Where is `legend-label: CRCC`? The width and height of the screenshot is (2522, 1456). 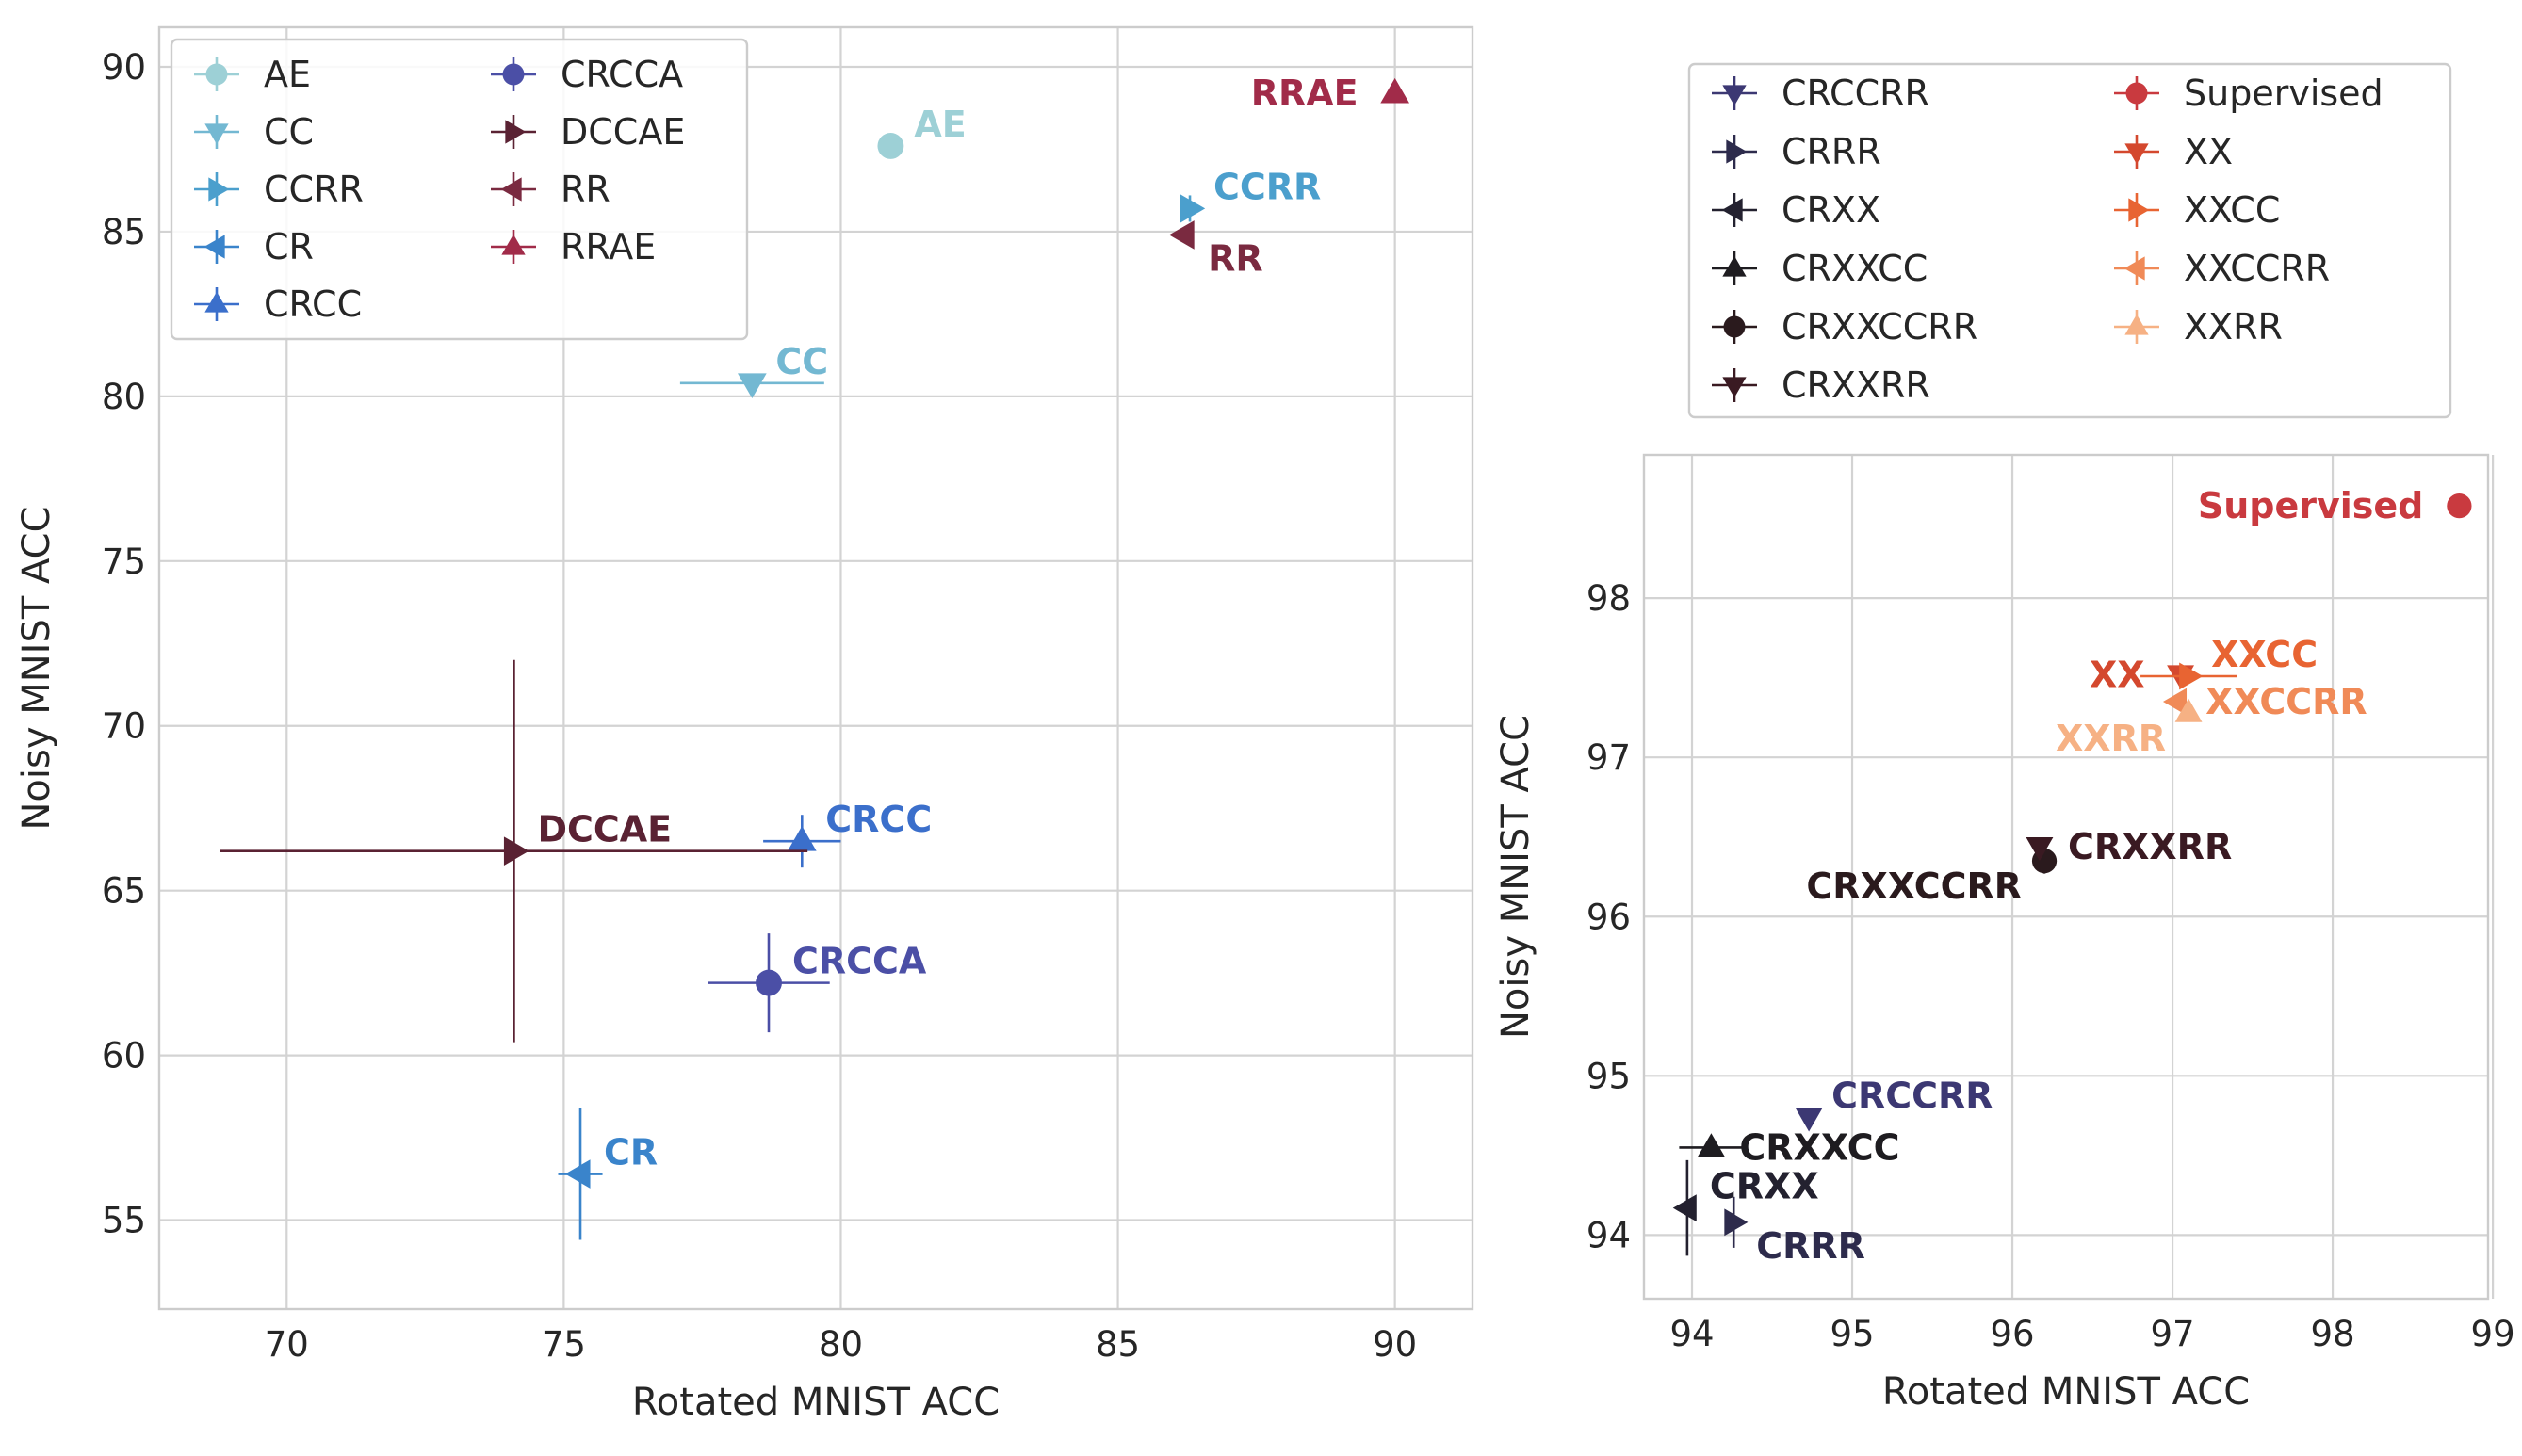 legend-label: CRCC is located at coordinates (313, 304).